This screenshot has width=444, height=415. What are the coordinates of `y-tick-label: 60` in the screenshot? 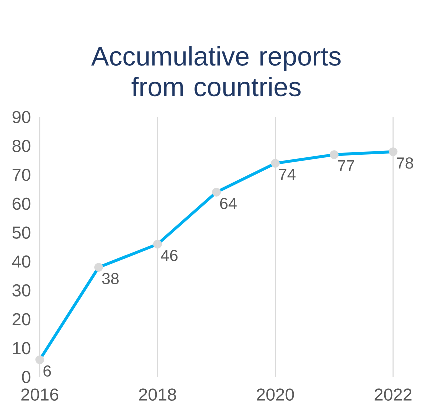 It's located at (21, 204).